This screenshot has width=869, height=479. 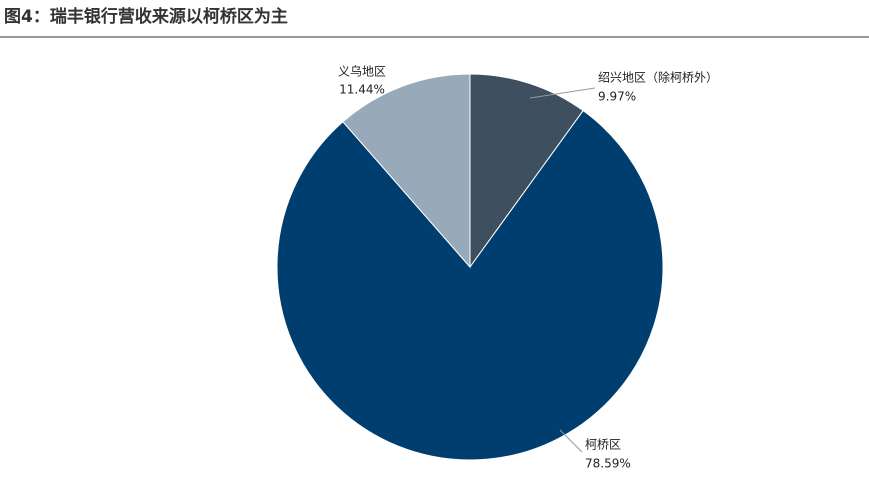 I want to click on value-label: 9.97%, so click(x=617, y=97).